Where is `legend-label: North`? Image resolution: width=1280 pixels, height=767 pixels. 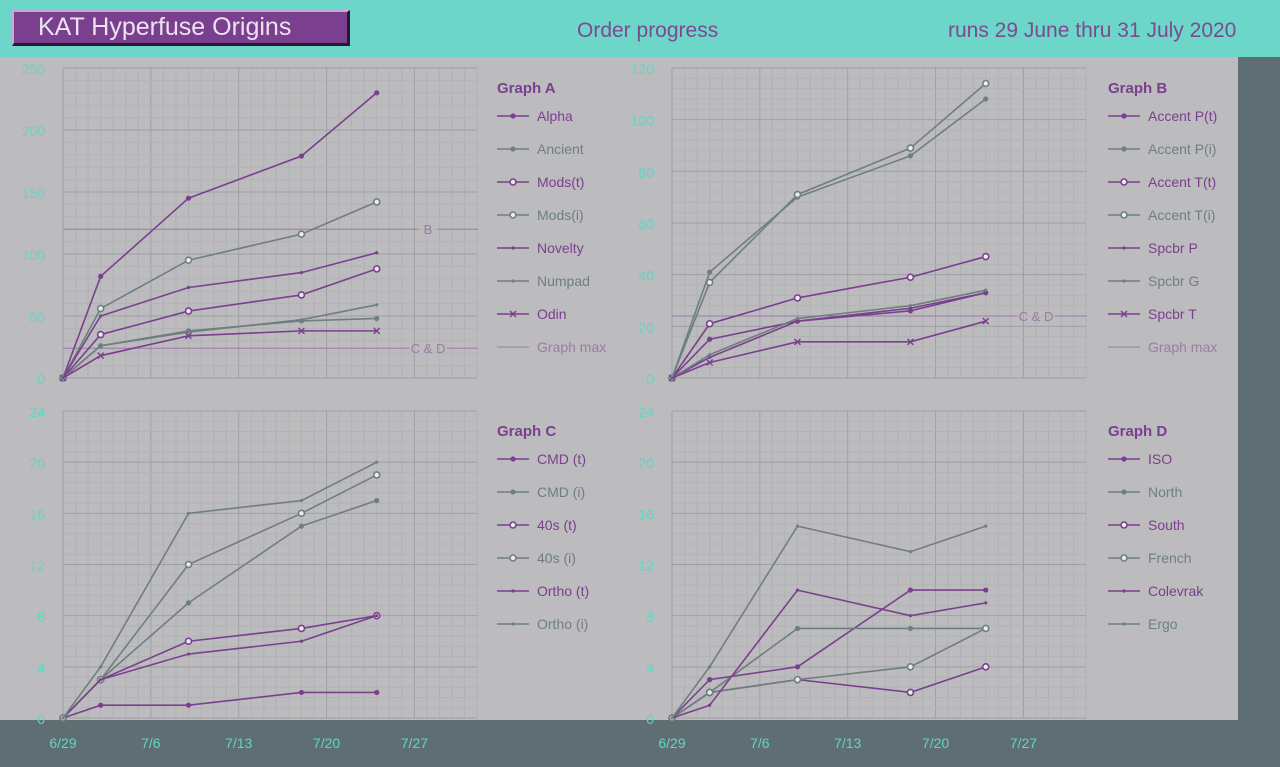
legend-label: North is located at coordinates (1165, 492).